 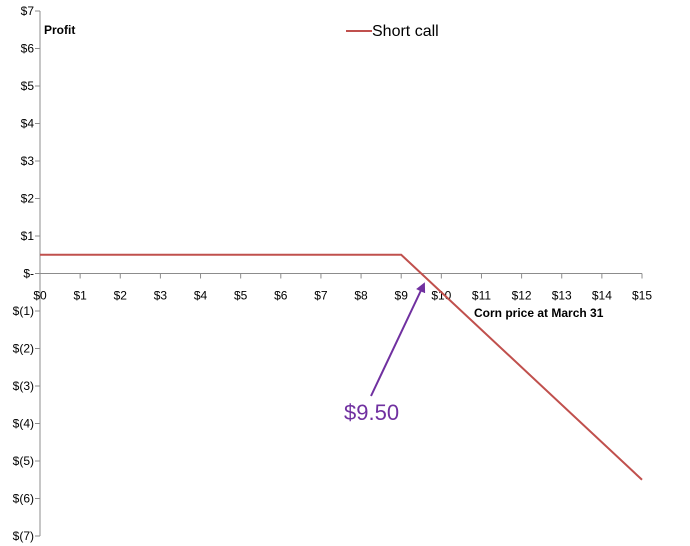 I want to click on x-tick-label: $12, so click(x=522, y=296).